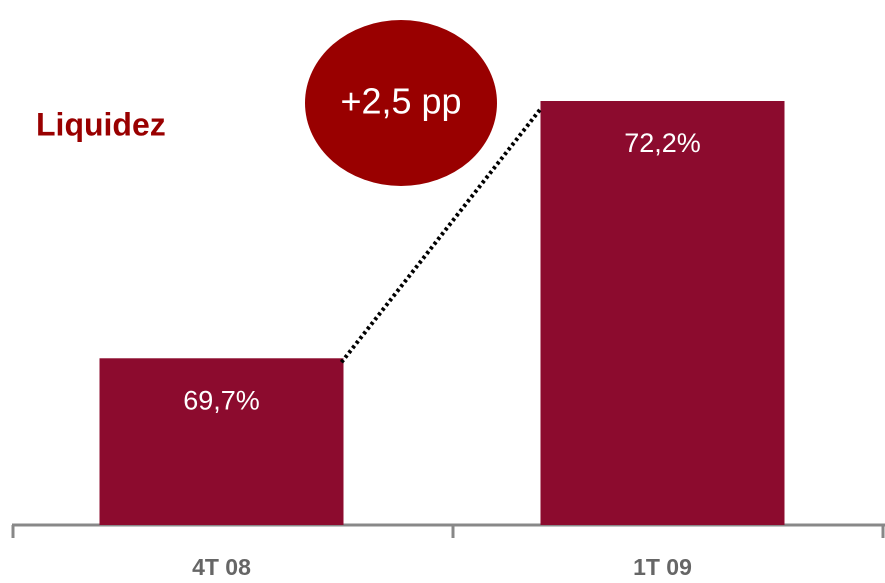 This screenshot has height=583, width=885. I want to click on value-label: 69,7%, so click(221, 400).